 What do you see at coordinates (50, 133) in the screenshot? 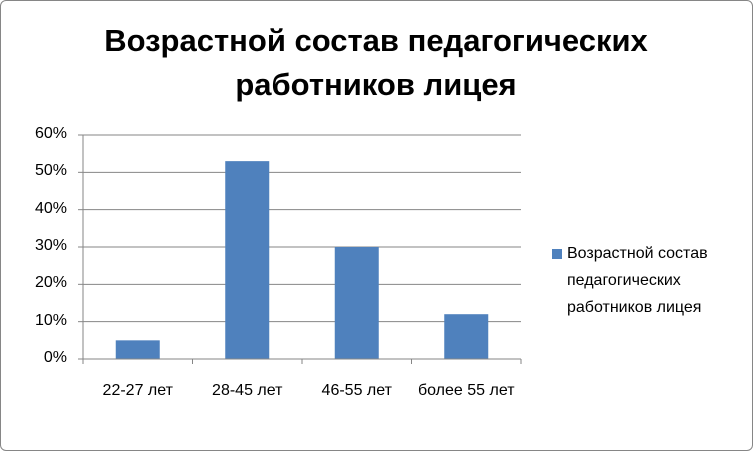
I see `y-tick-label: 60%` at bounding box center [50, 133].